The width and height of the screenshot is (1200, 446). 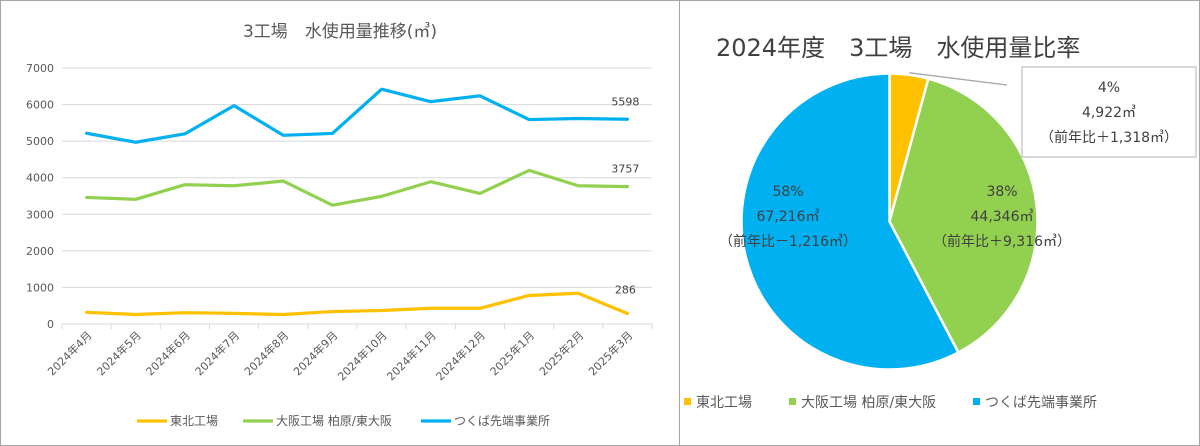 What do you see at coordinates (119, 353) in the screenshot?
I see `x-tick-label: 2024年5月` at bounding box center [119, 353].